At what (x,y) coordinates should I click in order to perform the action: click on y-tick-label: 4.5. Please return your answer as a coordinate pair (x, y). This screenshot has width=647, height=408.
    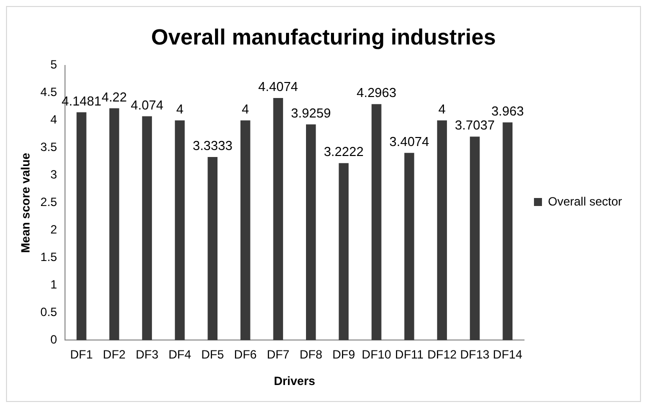
    Looking at the image, I should click on (49, 92).